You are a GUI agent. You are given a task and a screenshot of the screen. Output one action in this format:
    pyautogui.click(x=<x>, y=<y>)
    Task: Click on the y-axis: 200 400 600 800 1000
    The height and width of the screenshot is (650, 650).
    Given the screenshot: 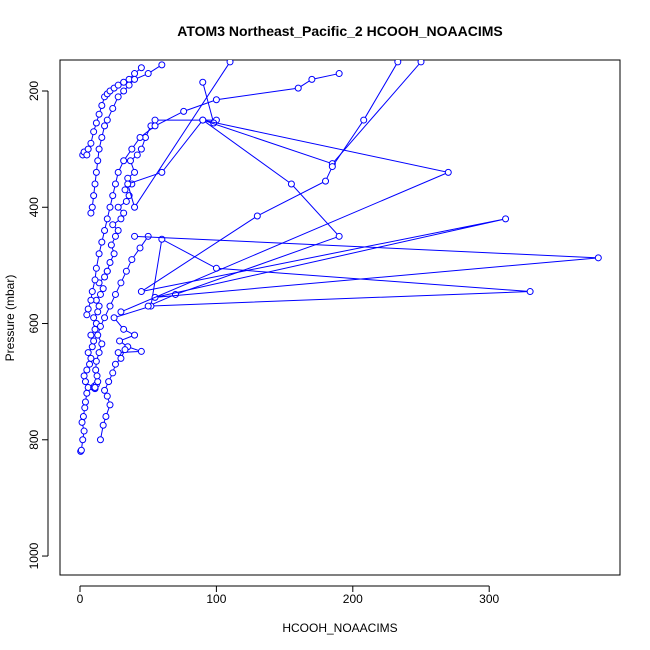 What is the action you would take?
    pyautogui.click(x=38, y=325)
    